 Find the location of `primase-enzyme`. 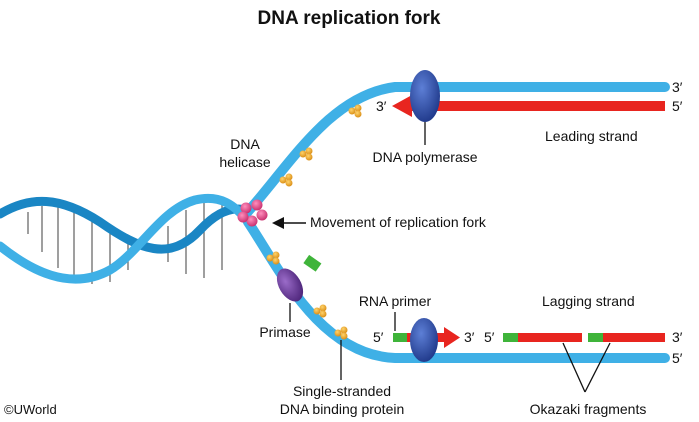

primase-enzyme is located at coordinates (290, 285).